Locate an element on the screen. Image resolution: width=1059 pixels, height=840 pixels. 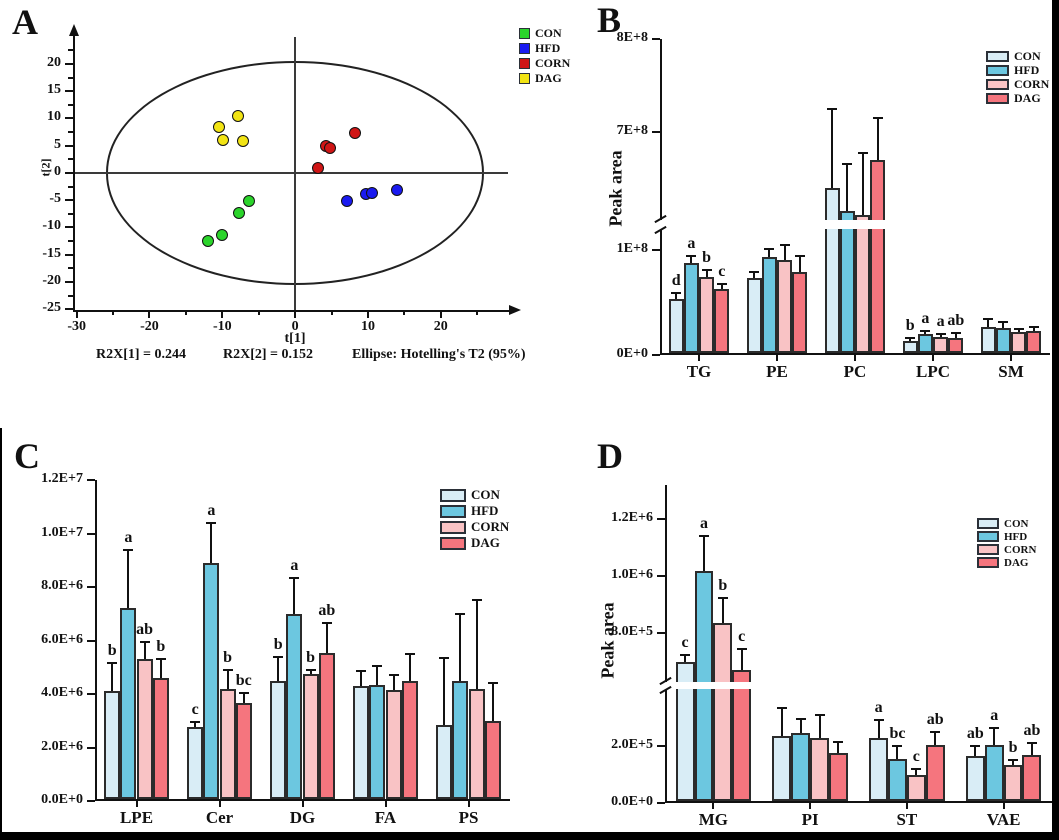
category-label-TG: TG is located at coordinates (699, 371).